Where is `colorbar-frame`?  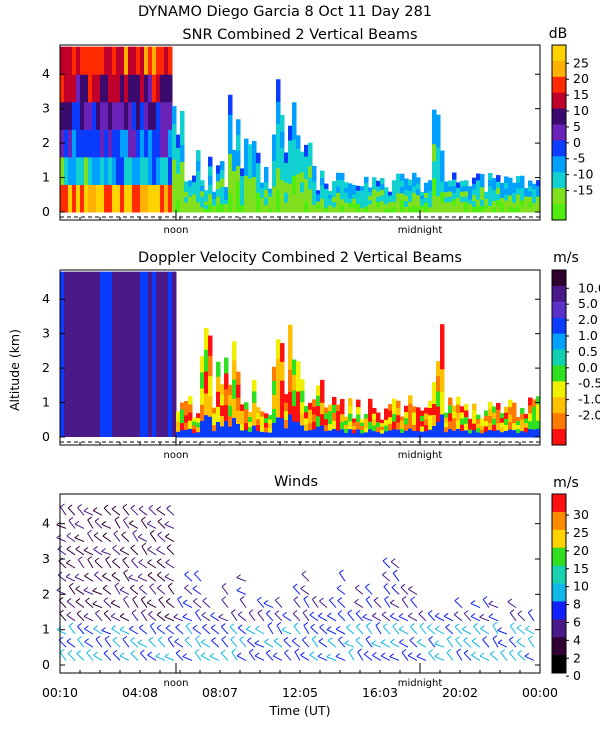
colorbar-frame is located at coordinates (559, 132).